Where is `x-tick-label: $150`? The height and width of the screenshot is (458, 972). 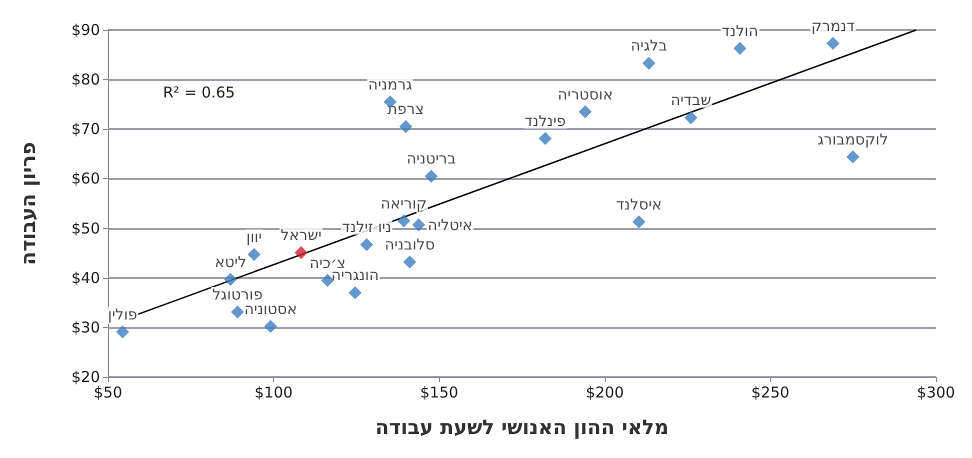
x-tick-label: $150 is located at coordinates (439, 393).